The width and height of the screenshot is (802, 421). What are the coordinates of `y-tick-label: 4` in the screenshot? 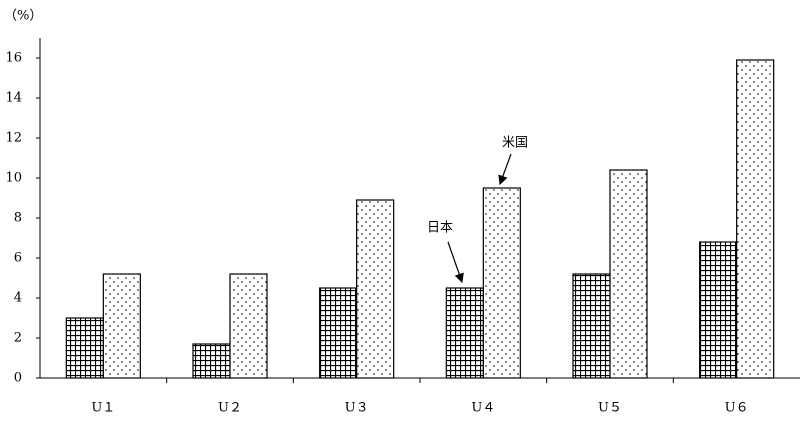 It's located at (18, 298).